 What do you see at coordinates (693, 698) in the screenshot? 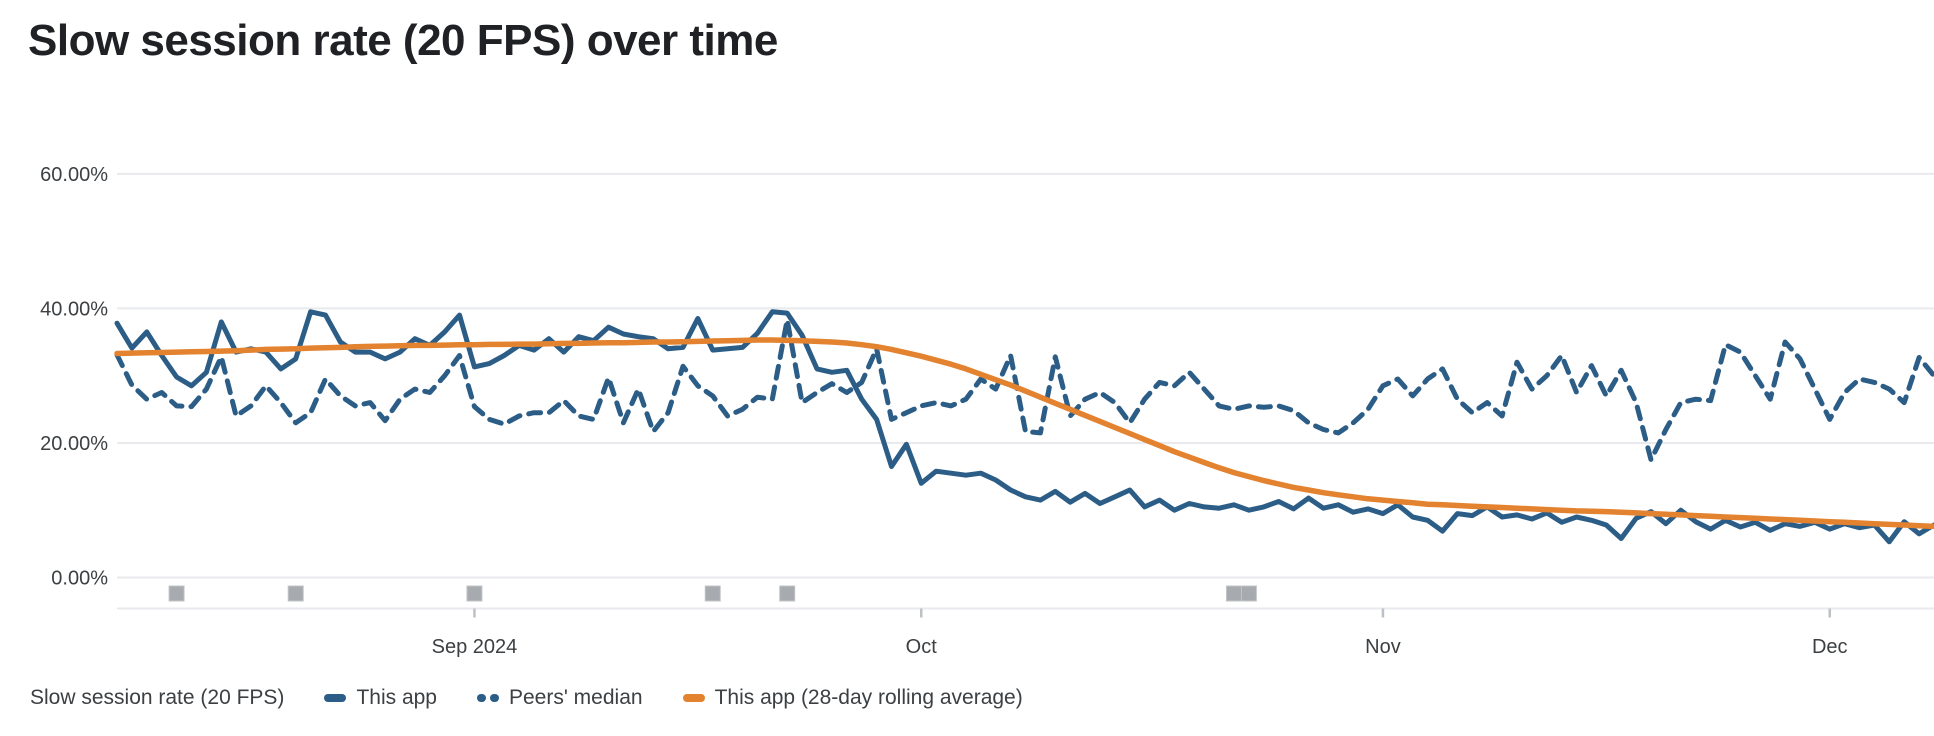
I see `rolling-average-swatch-icon` at bounding box center [693, 698].